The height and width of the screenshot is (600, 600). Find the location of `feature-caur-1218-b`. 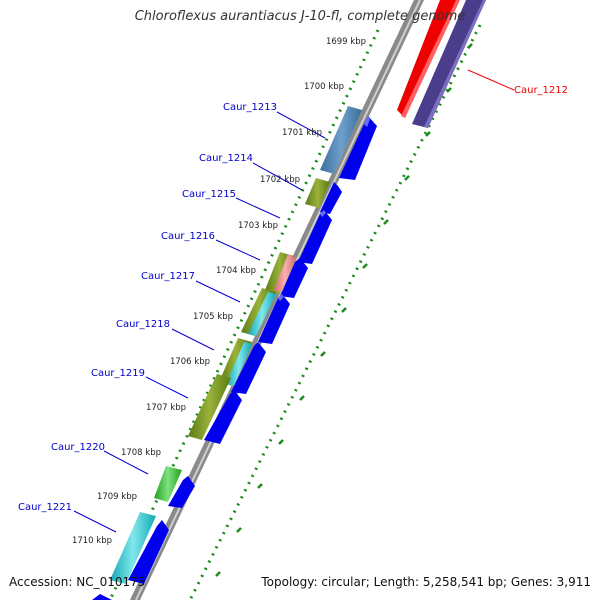

feature-caur-1218-b is located at coordinates (239, 364).